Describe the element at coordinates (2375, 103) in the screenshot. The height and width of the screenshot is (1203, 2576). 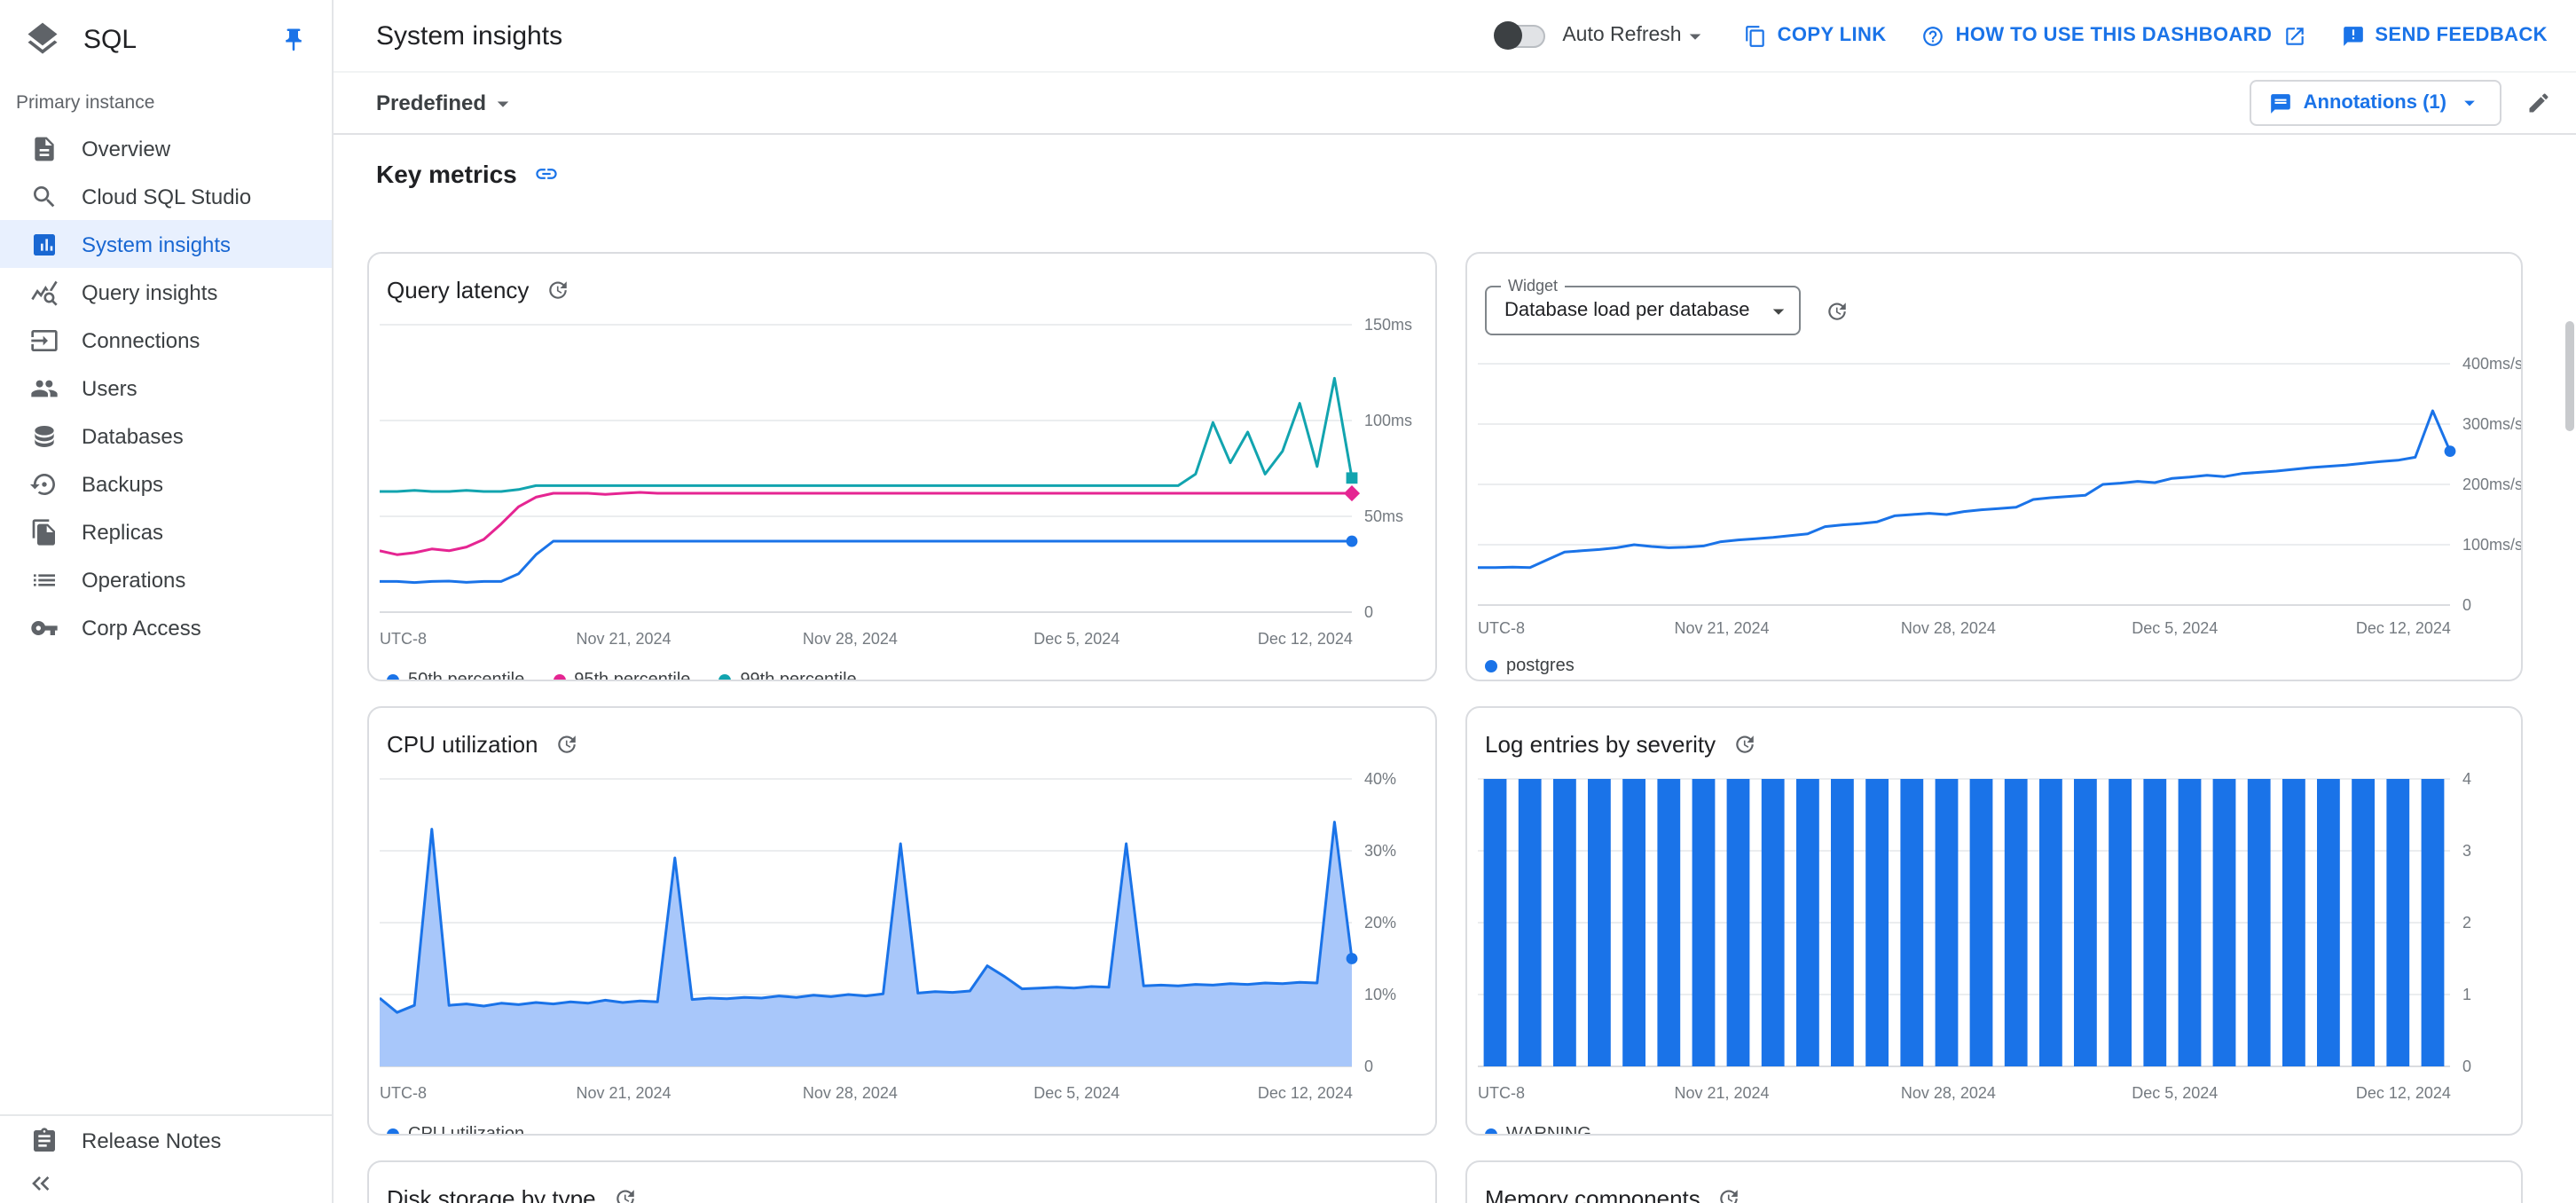
I see `annotations-button: Annotations (1)` at that location.